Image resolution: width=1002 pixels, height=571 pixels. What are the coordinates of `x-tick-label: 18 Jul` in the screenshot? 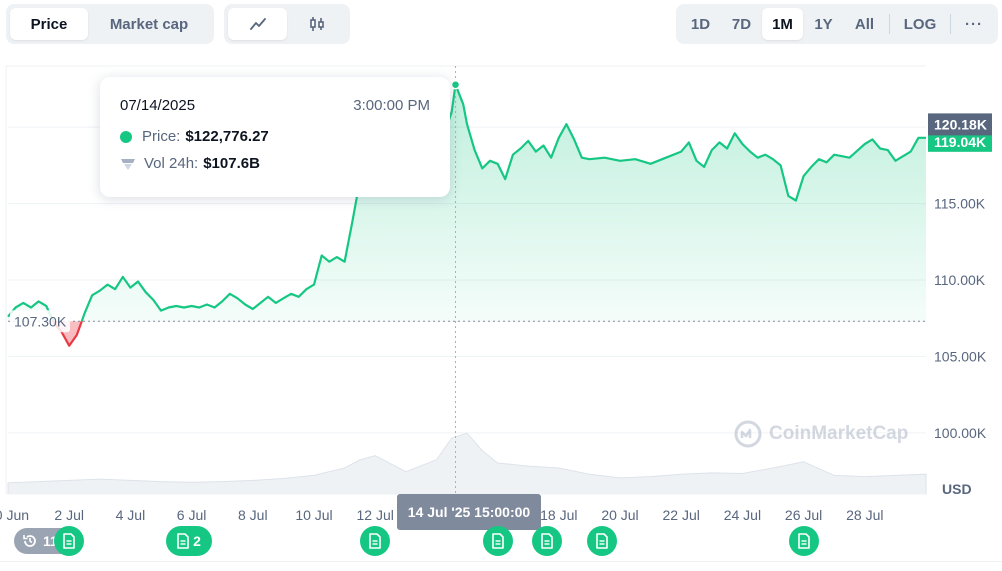 It's located at (558, 515).